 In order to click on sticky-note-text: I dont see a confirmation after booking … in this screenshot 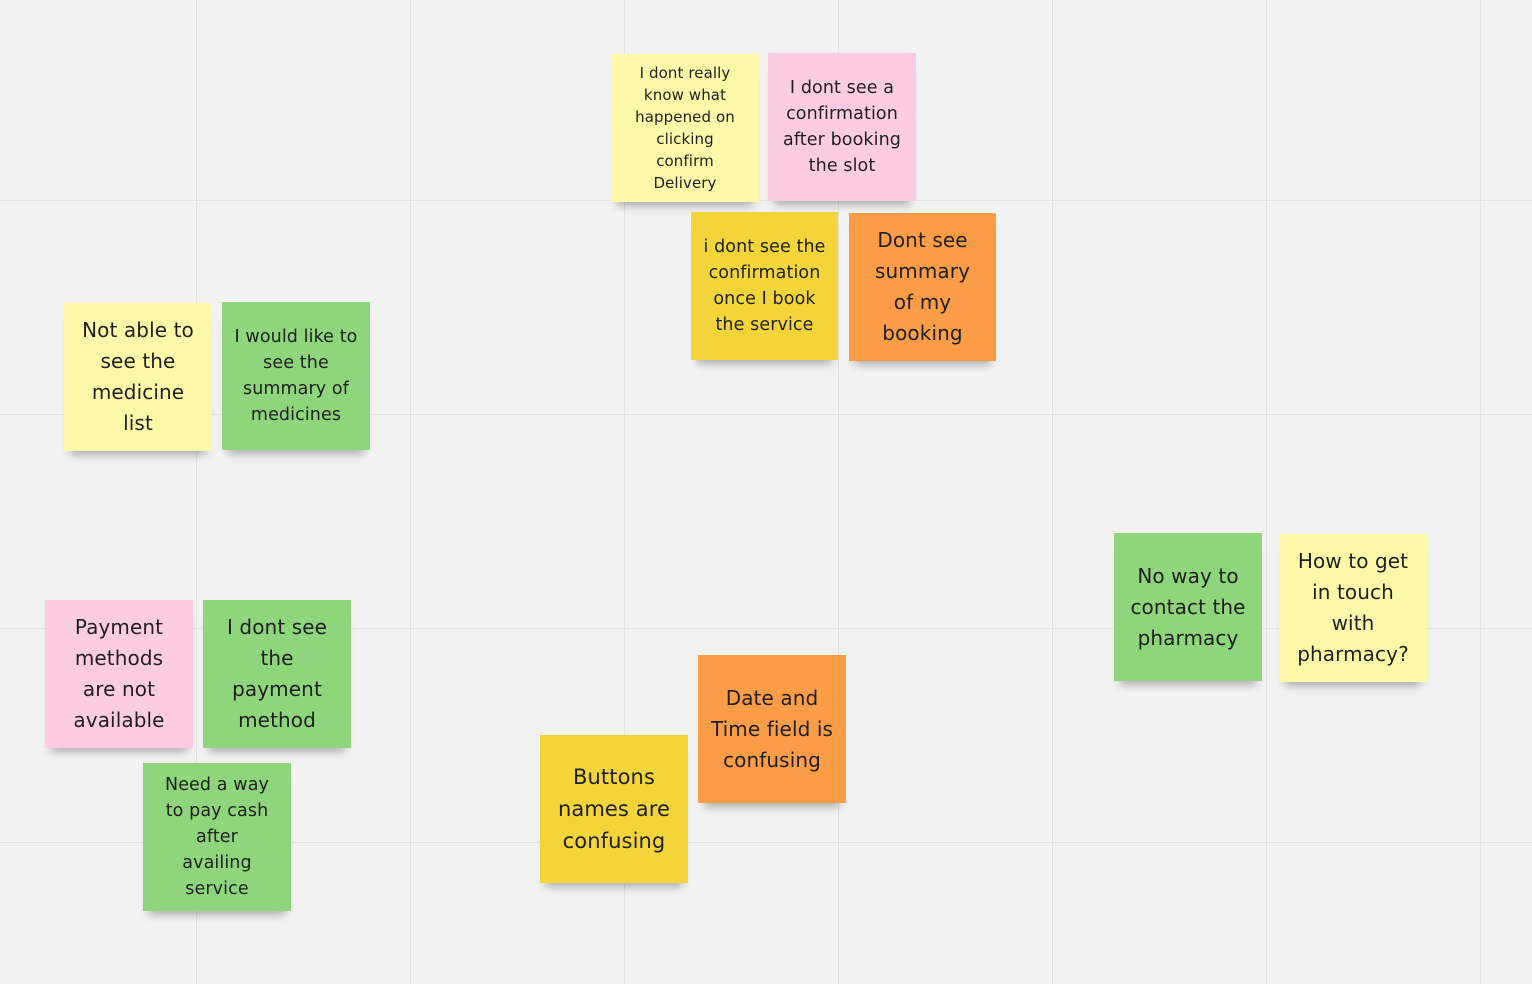, I will do `click(842, 127)`.